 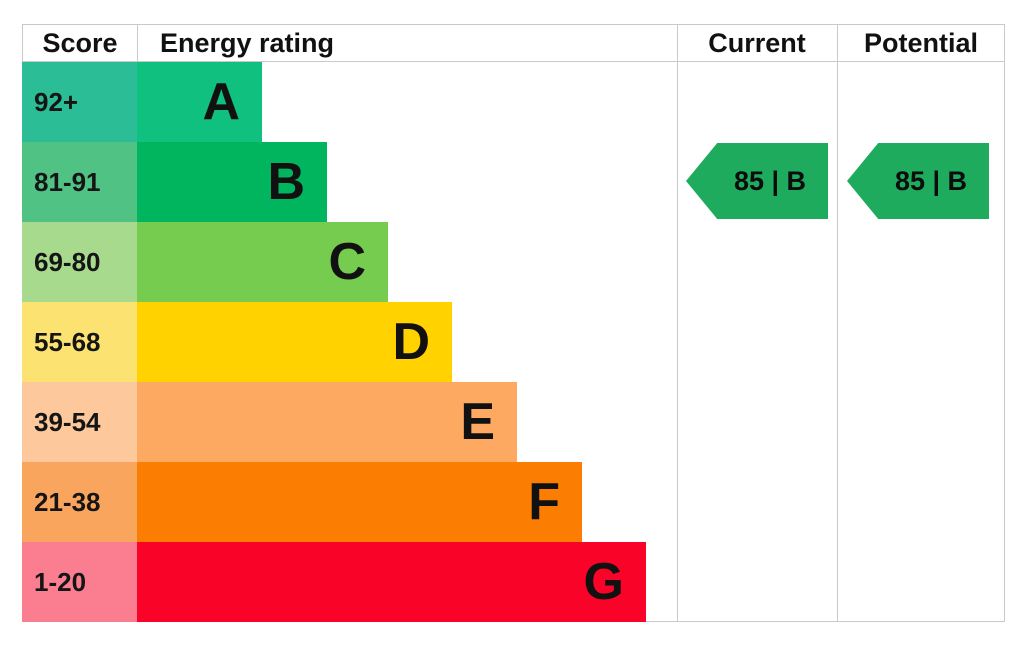 What do you see at coordinates (79, 582) in the screenshot?
I see `score-range-g: 1-20` at bounding box center [79, 582].